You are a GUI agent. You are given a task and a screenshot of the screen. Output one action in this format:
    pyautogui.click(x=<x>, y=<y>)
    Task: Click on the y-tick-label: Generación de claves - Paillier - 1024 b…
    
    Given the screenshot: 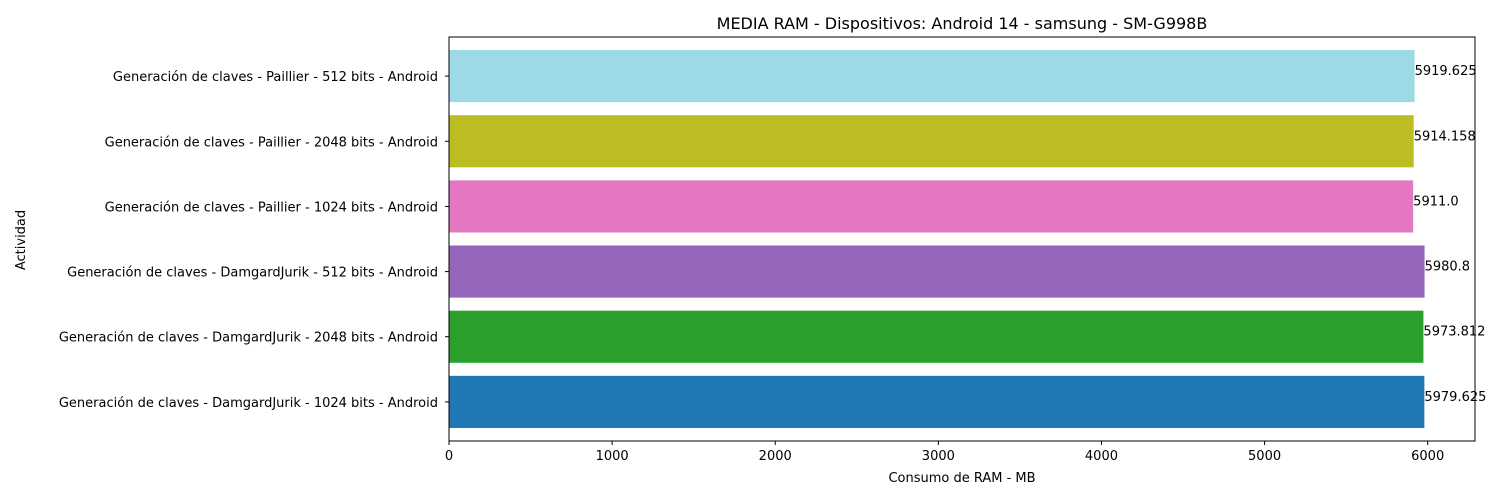 What is the action you would take?
    pyautogui.click(x=271, y=207)
    